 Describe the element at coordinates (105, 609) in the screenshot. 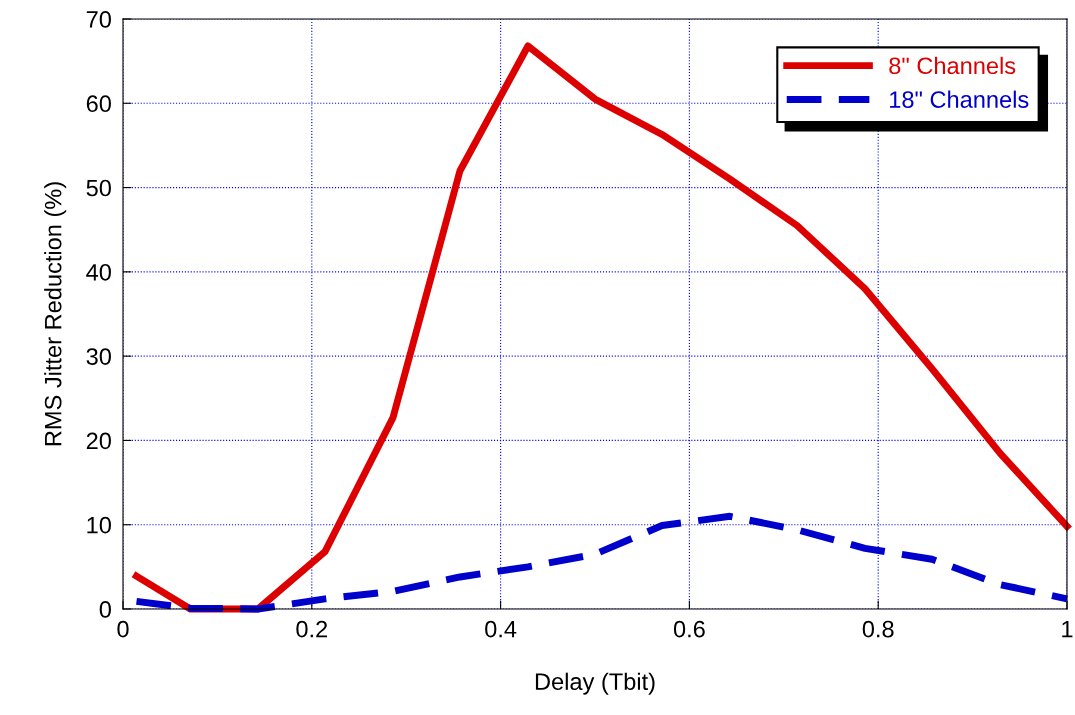

I see `y-tick-label: 0` at that location.